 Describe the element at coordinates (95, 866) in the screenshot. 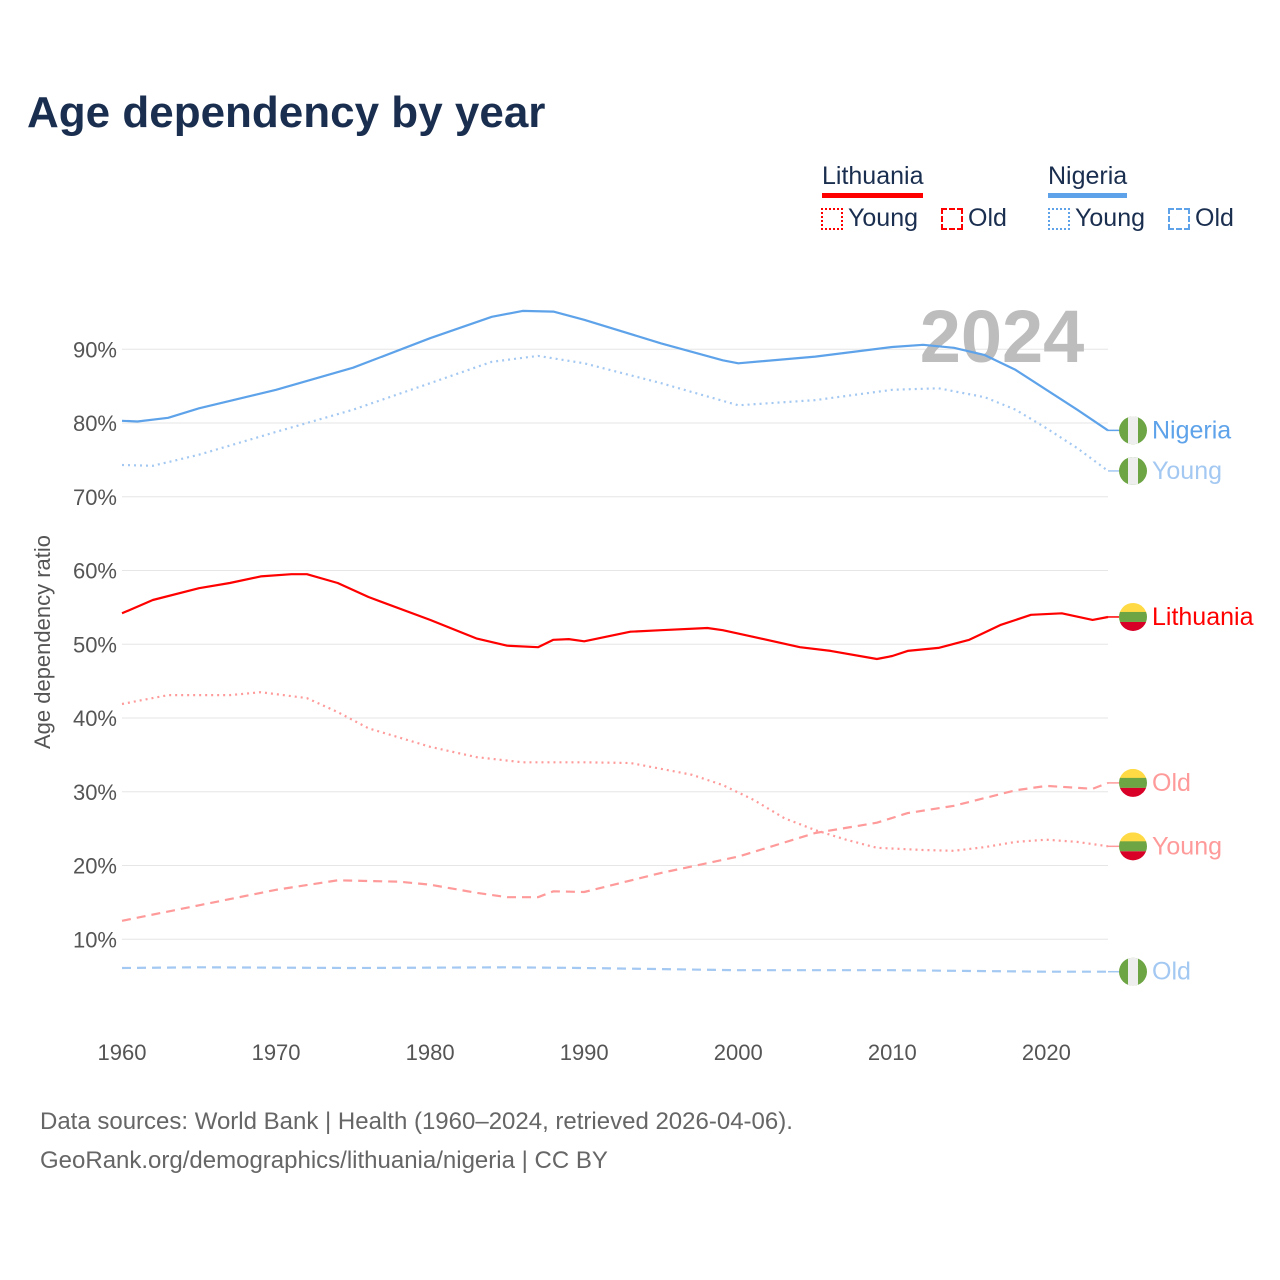

I see `y-tick-label: 20%` at that location.